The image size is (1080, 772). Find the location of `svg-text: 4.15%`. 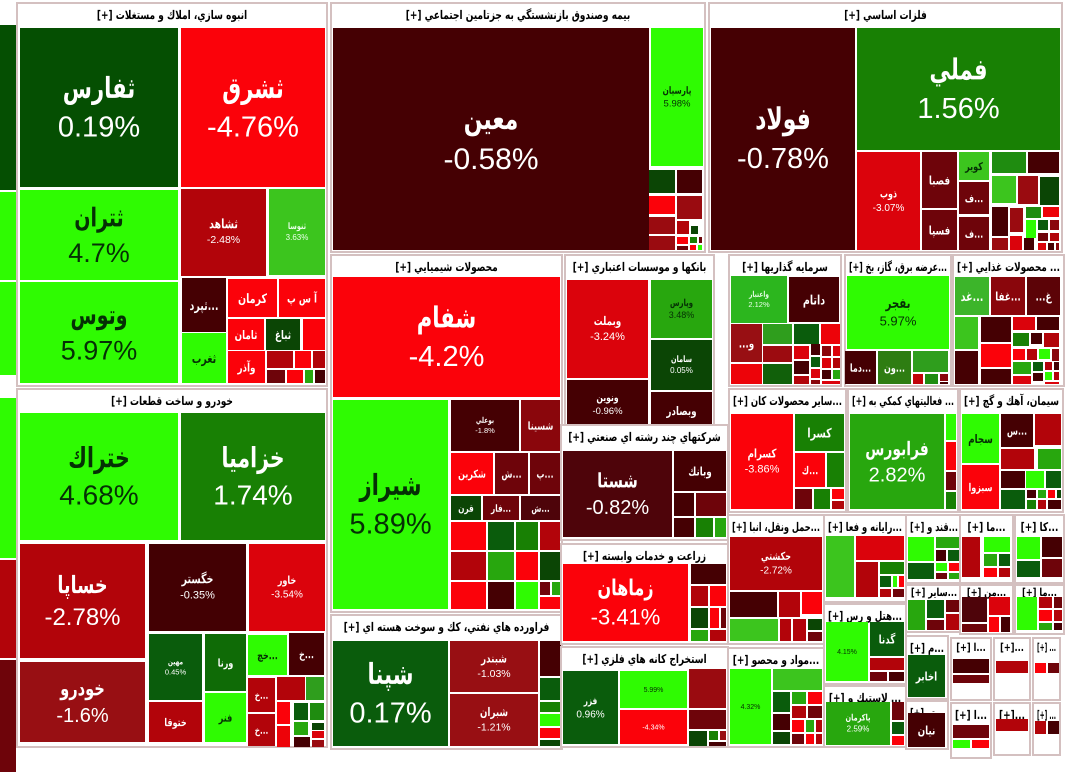

svg-text: 4.15% is located at coordinates (847, 652).